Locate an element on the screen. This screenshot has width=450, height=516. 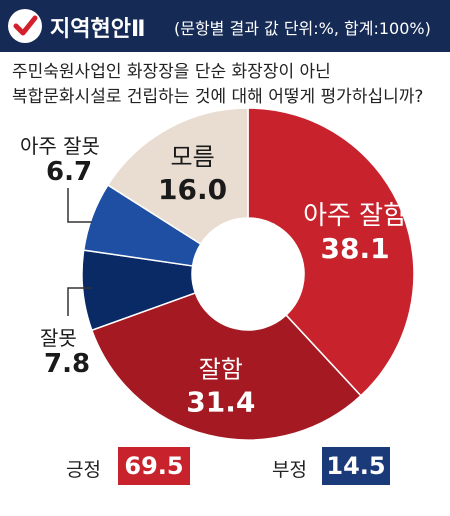
negative-label: 부정 is located at coordinates (289, 470).